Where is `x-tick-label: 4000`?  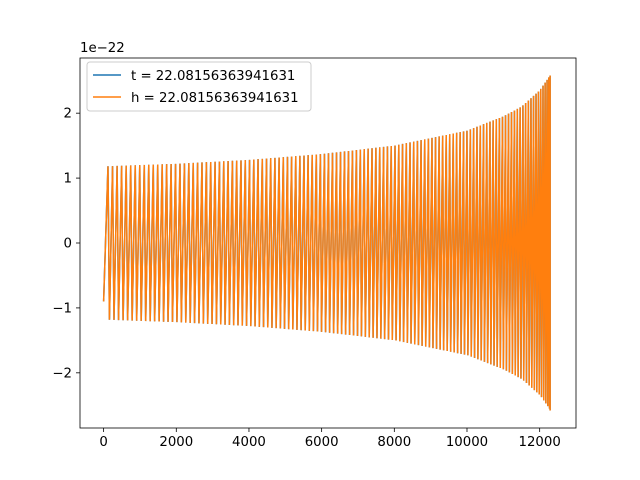
x-tick-label: 4000 is located at coordinates (249, 442).